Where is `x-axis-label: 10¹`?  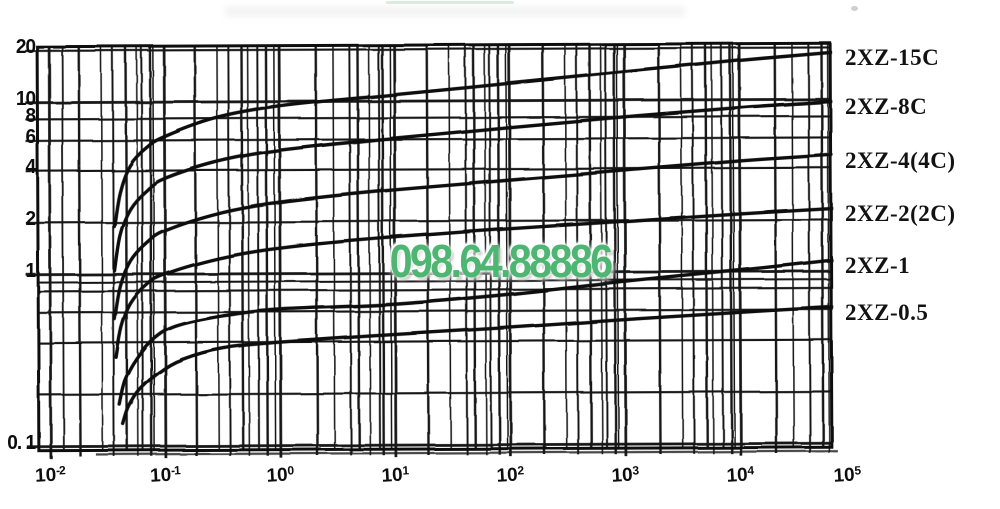
x-axis-label: 10¹ is located at coordinates (395, 475).